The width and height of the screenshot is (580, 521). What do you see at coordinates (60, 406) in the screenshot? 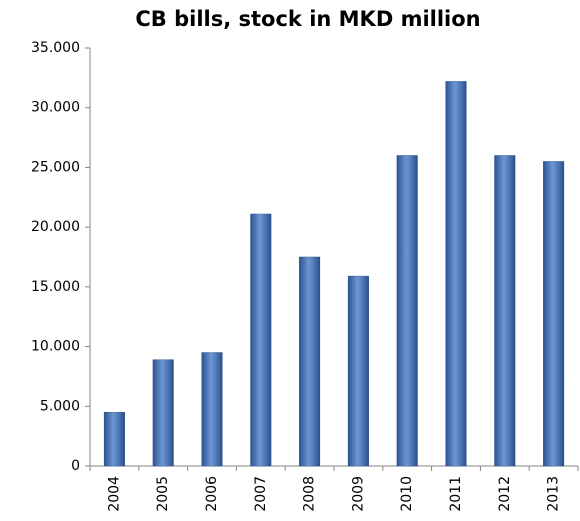
I see `y-tick-label: 5.000` at bounding box center [60, 406].